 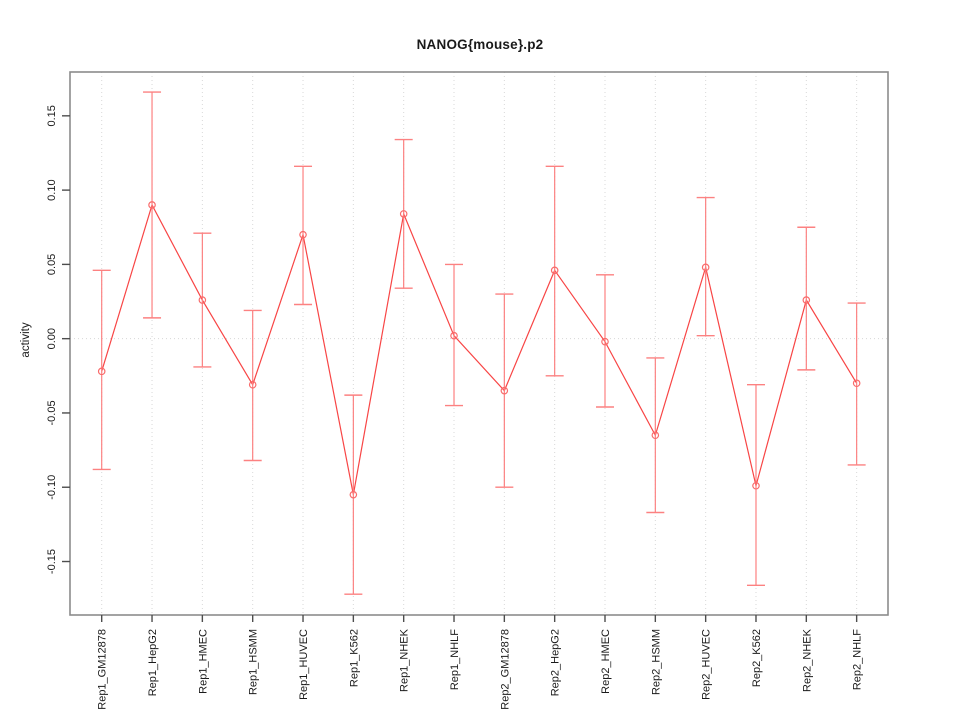 What do you see at coordinates (480, 44) in the screenshot?
I see `chart-title: NANOG{mouse}.p2` at bounding box center [480, 44].